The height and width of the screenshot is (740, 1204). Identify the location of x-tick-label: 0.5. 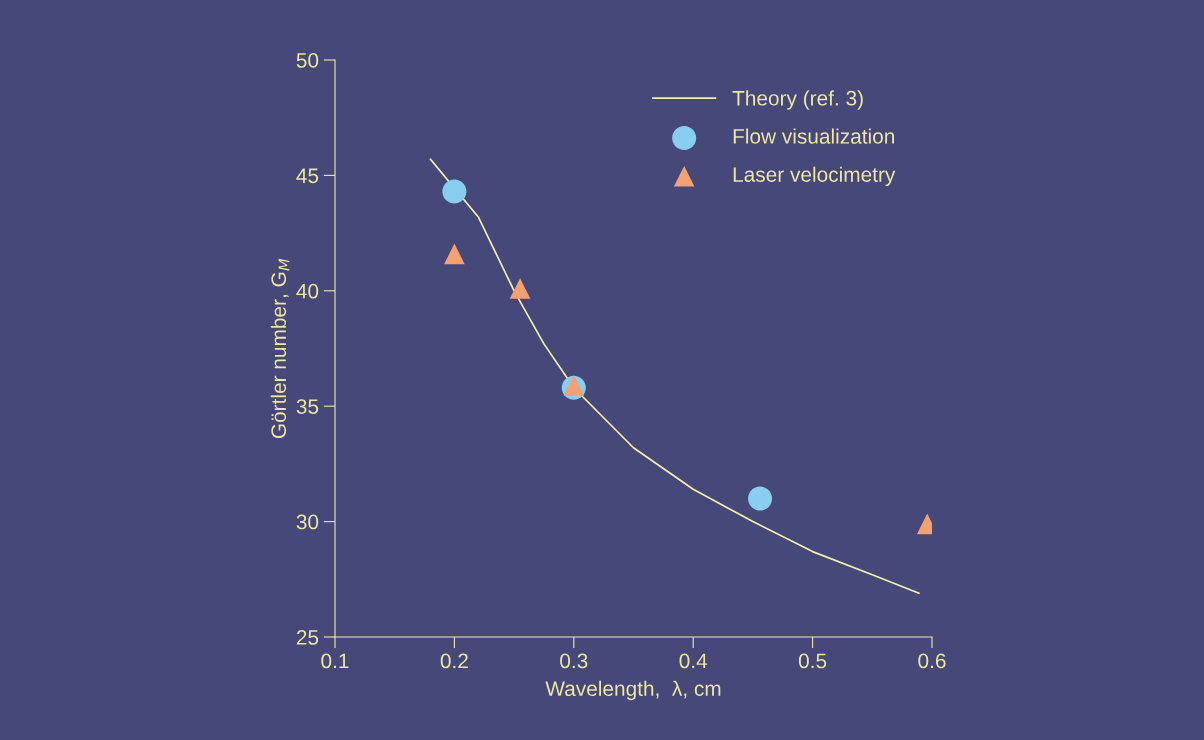
(812, 661).